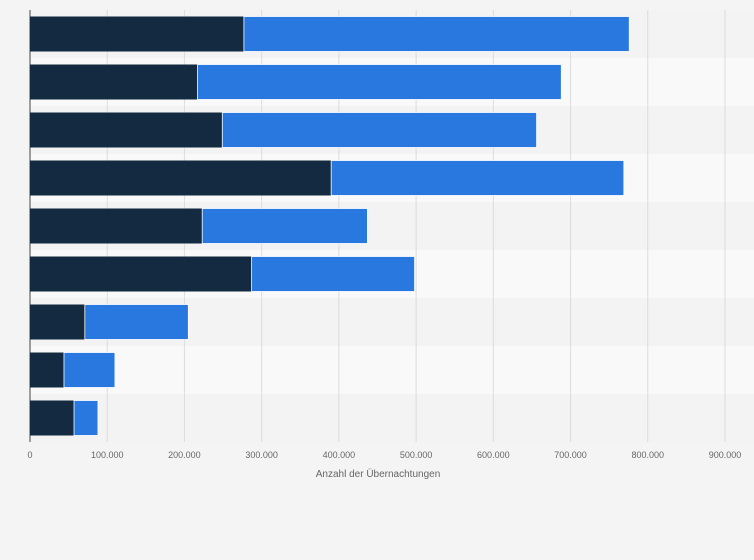 The width and height of the screenshot is (754, 560). Describe the element at coordinates (725, 455) in the screenshot. I see `x-tick-label: 900.000` at that location.